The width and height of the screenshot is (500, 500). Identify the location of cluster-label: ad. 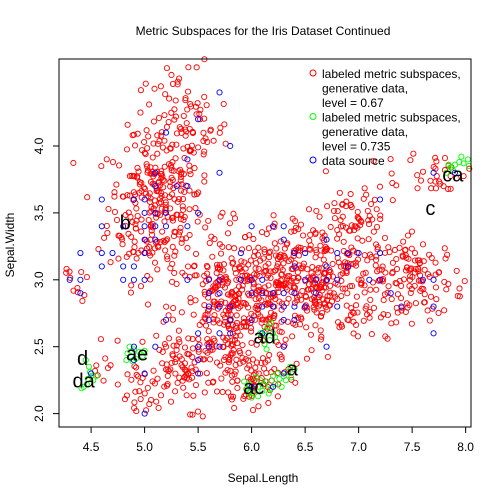
(264, 337).